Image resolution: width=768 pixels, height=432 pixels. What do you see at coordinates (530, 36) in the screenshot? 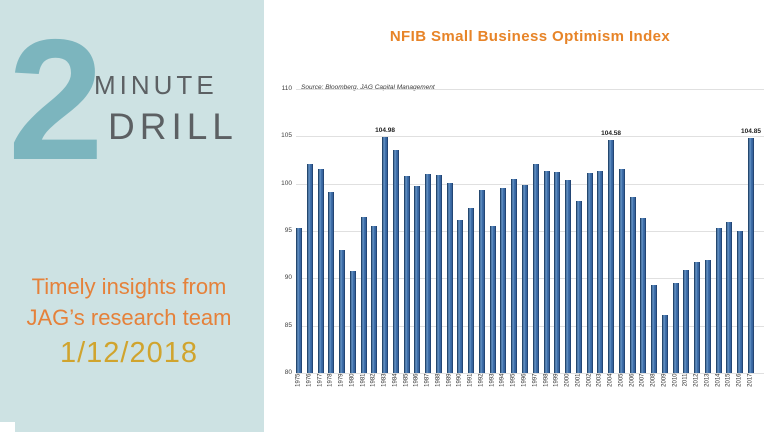
I see `chart-title: NFIB Small Business Optimism Index` at bounding box center [530, 36].